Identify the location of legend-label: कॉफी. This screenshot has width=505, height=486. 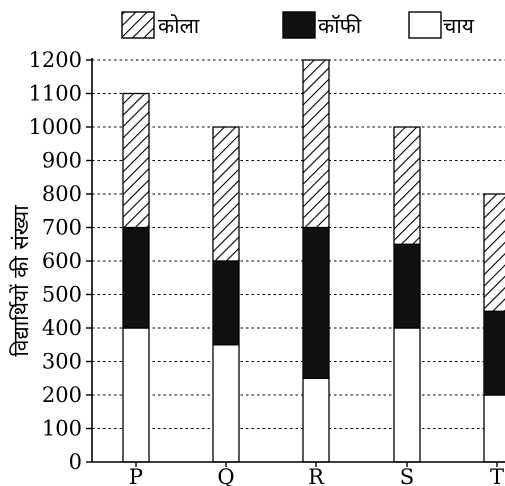
(340, 26).